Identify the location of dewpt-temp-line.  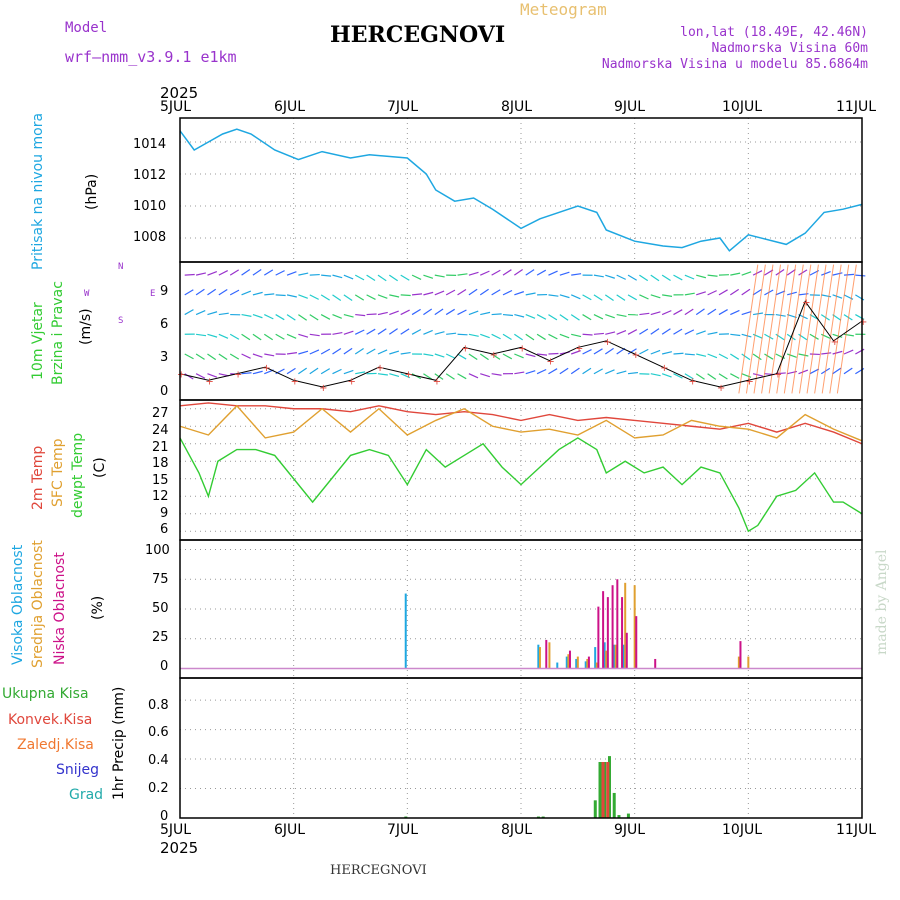
(521, 485).